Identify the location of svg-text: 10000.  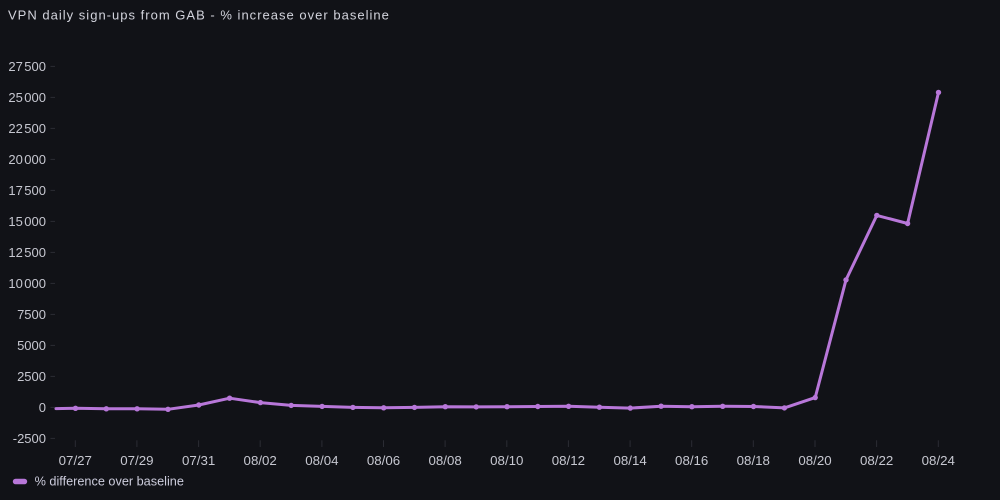
(27, 283).